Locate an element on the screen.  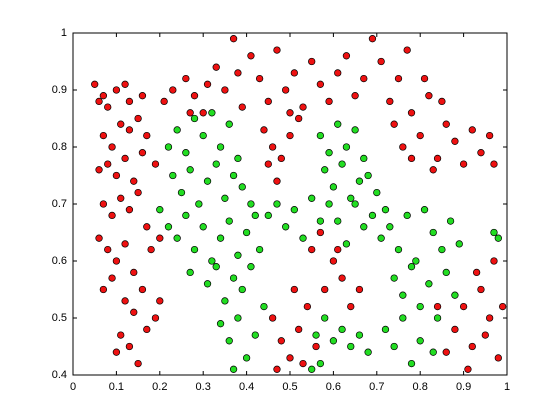
x-tick-label: 1 is located at coordinates (507, 387).